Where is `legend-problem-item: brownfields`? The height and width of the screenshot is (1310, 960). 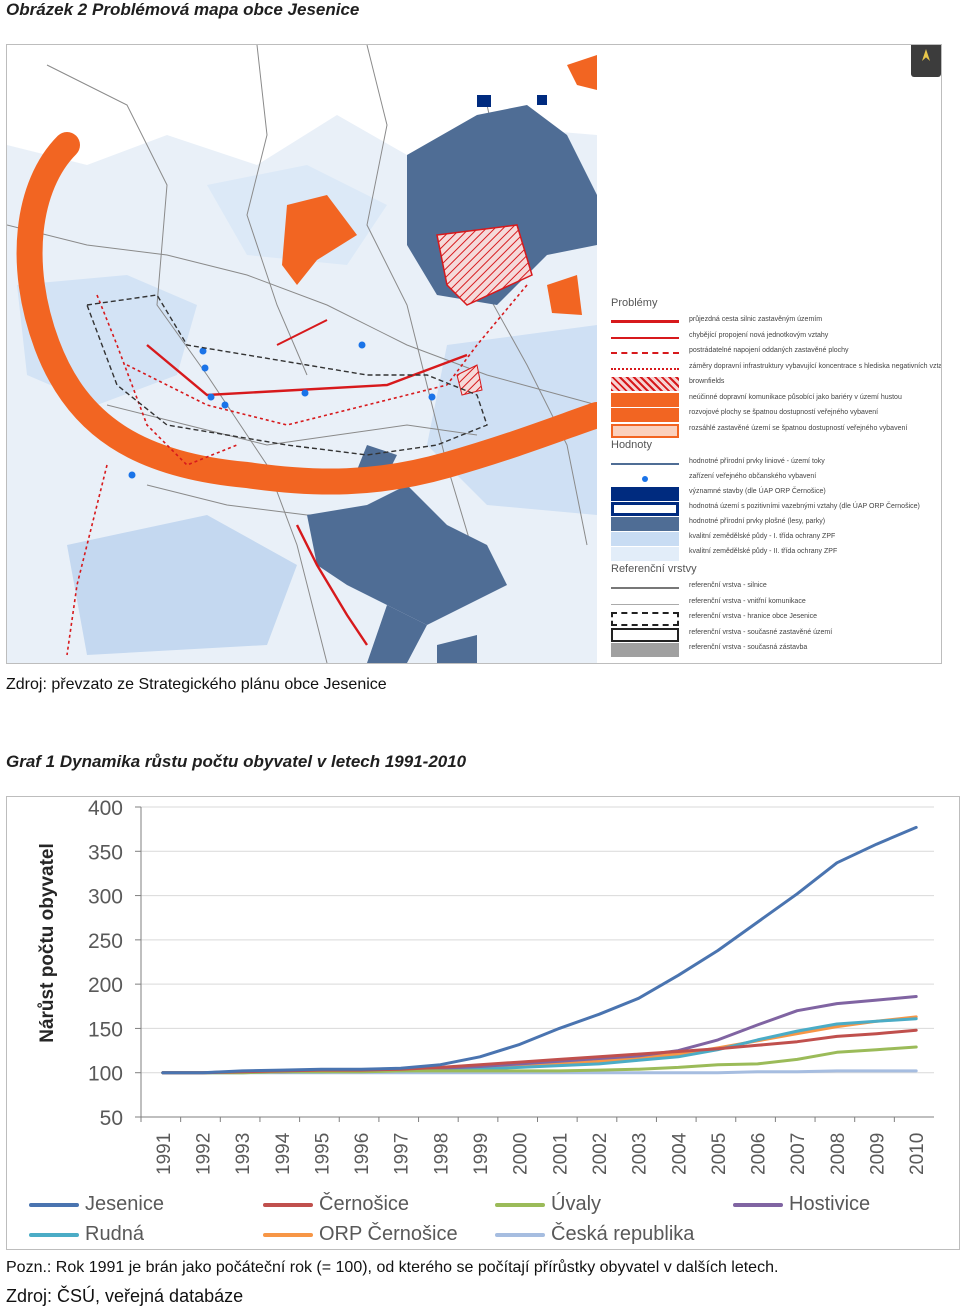 legend-problem-item: brownfields is located at coordinates (776, 384).